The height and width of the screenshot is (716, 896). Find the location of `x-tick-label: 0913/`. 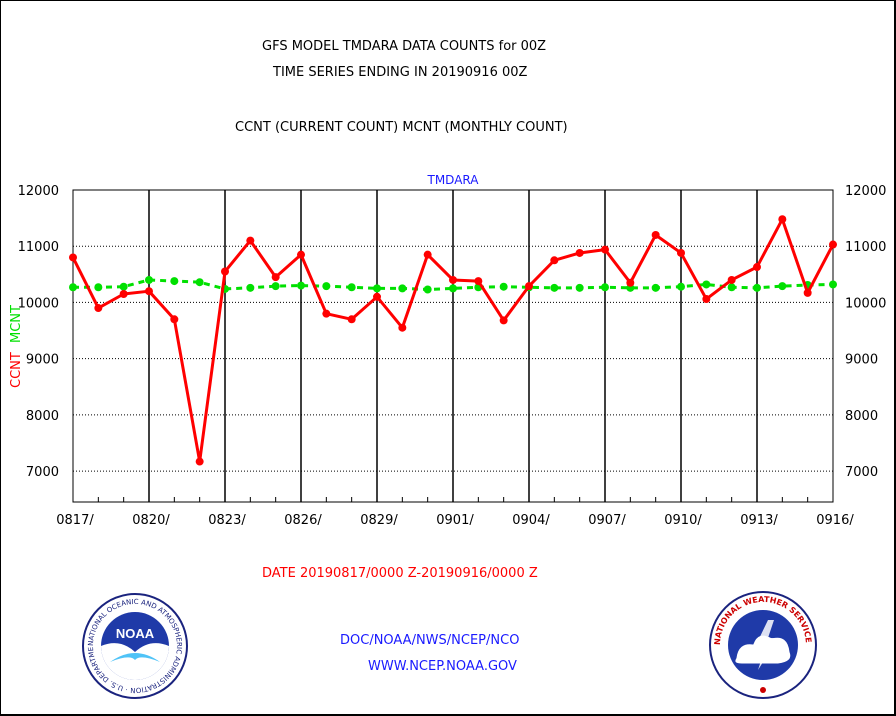

x-tick-label: 0913/ is located at coordinates (759, 520).